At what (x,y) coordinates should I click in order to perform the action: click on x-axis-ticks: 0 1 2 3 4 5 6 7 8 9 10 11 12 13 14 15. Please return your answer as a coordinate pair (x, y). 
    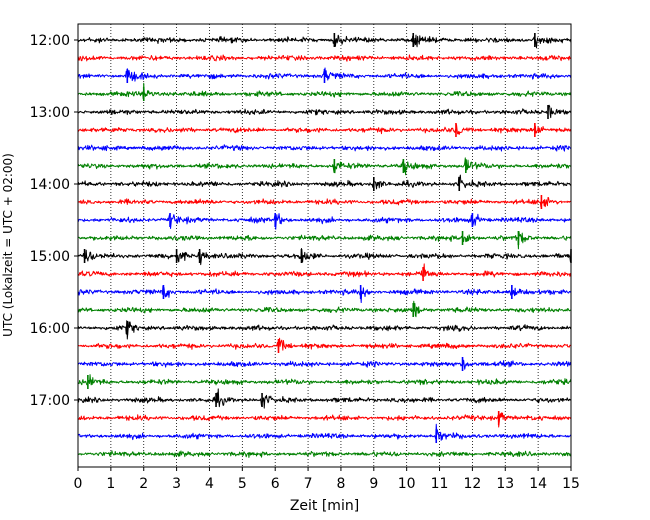
    Looking at the image, I should click on (327, 479).